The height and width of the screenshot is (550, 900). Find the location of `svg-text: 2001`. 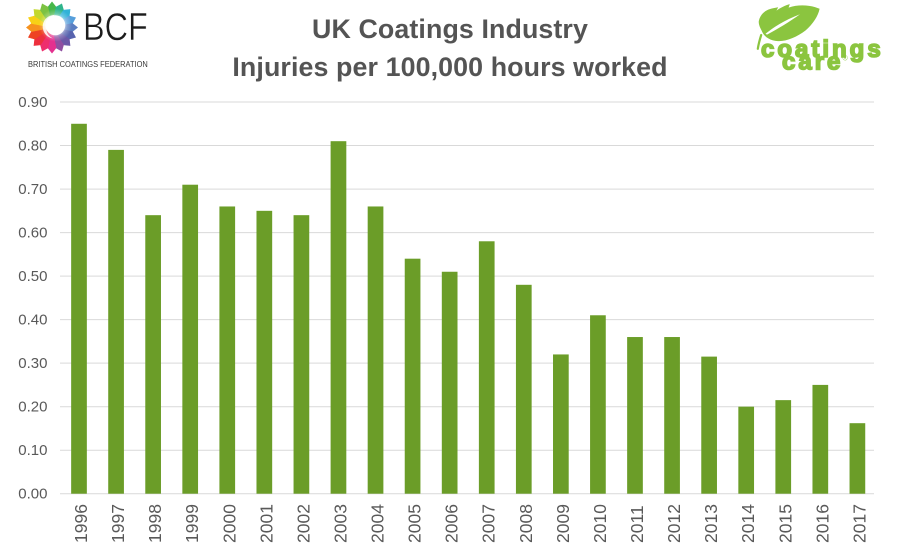

svg-text: 2001 is located at coordinates (266, 523).